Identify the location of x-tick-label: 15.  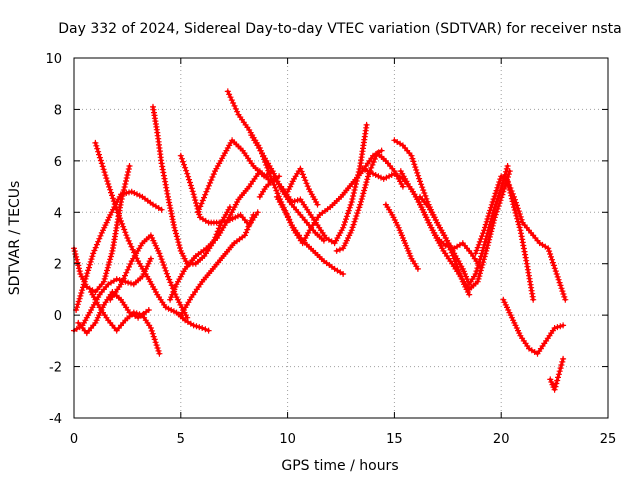
(394, 439).